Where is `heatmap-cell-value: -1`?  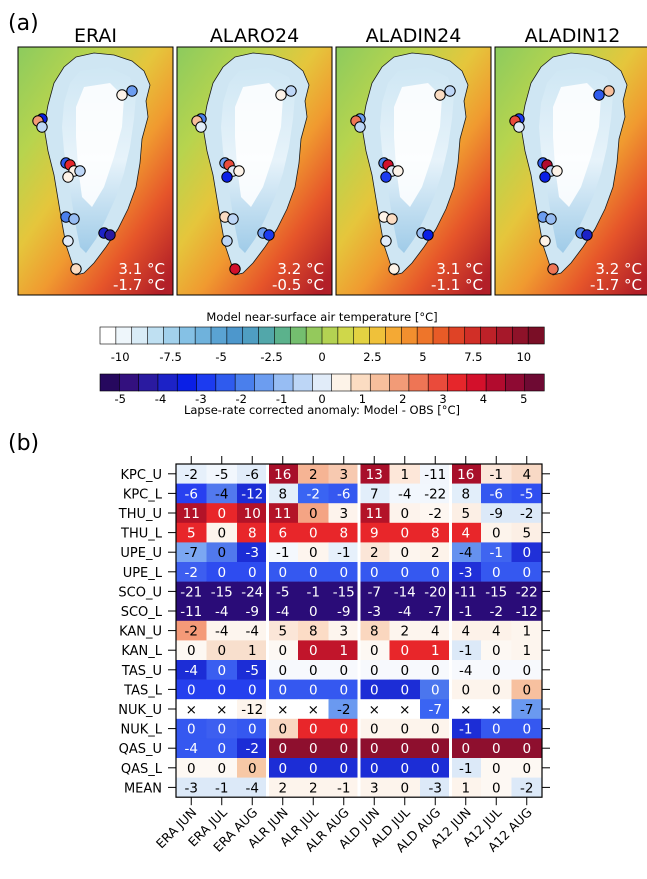 heatmap-cell-value: -1 is located at coordinates (496, 553).